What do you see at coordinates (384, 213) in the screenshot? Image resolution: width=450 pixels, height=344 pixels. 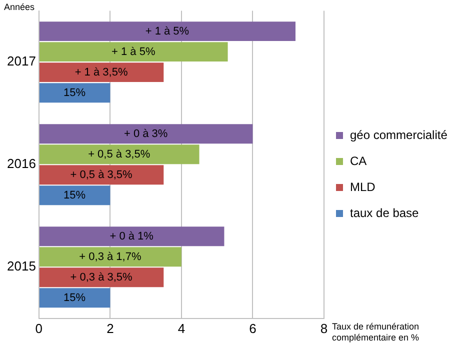 I see `legend-label: taux de base` at bounding box center [384, 213].